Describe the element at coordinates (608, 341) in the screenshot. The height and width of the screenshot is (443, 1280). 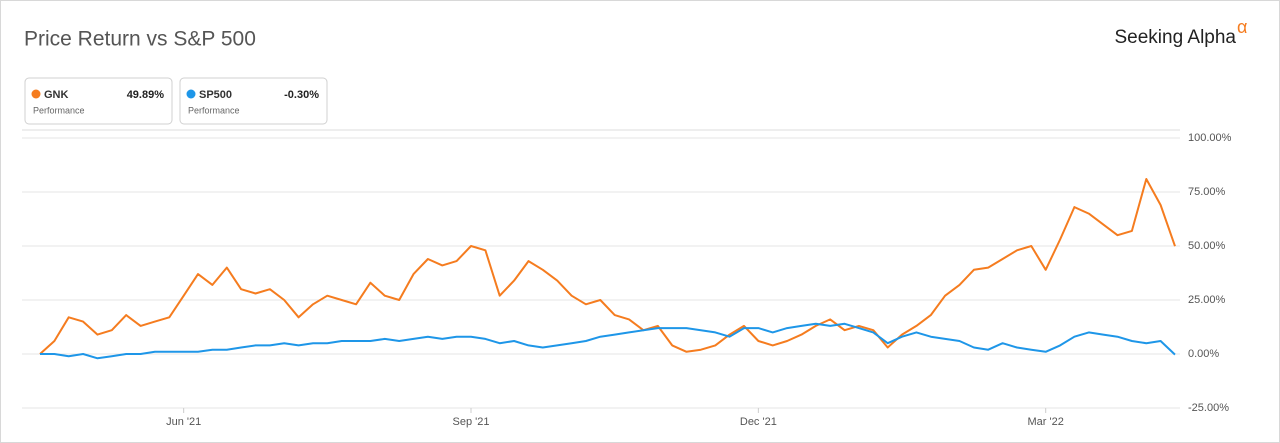
I see `series-line` at that location.